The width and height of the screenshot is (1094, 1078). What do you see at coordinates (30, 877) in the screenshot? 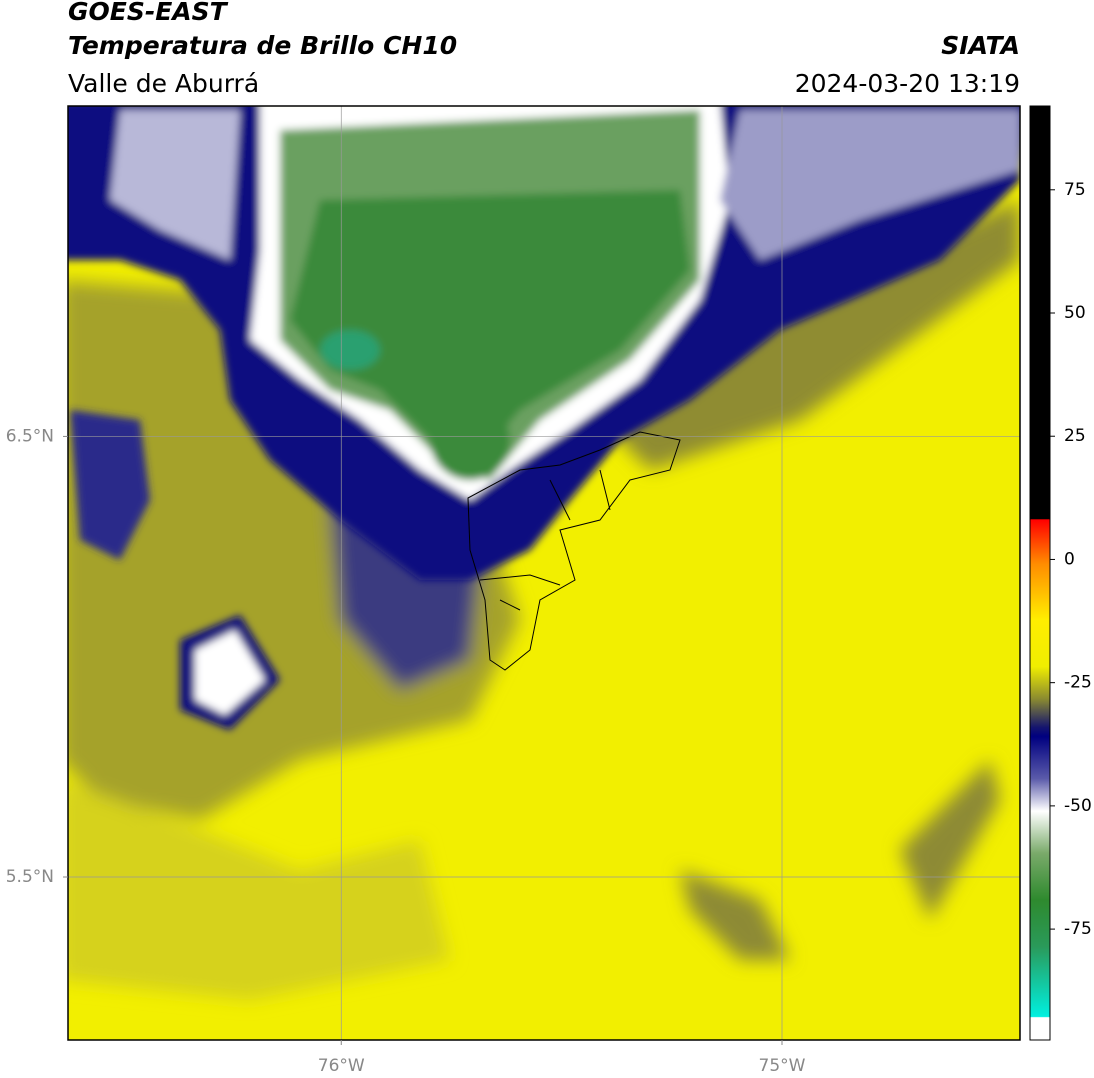
I see `lat-tick-label: 5.5°N` at bounding box center [30, 877].